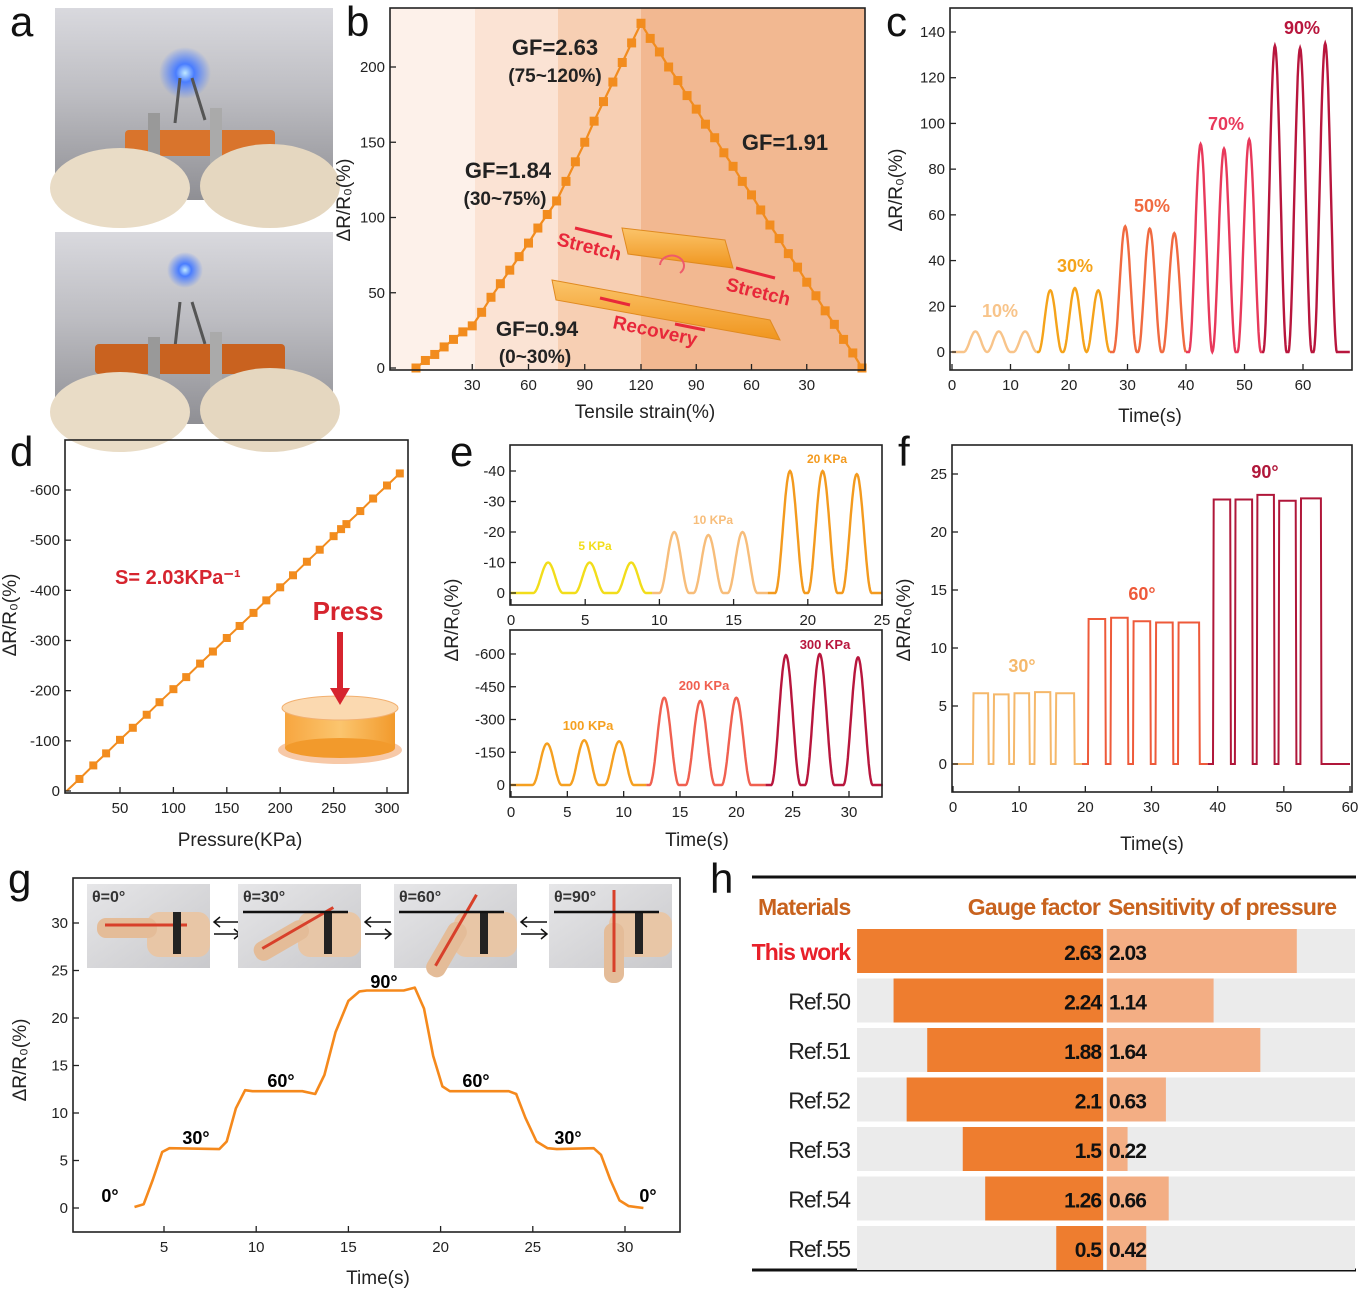  I want to click on x-tick-label: 0, so click(953, 807).